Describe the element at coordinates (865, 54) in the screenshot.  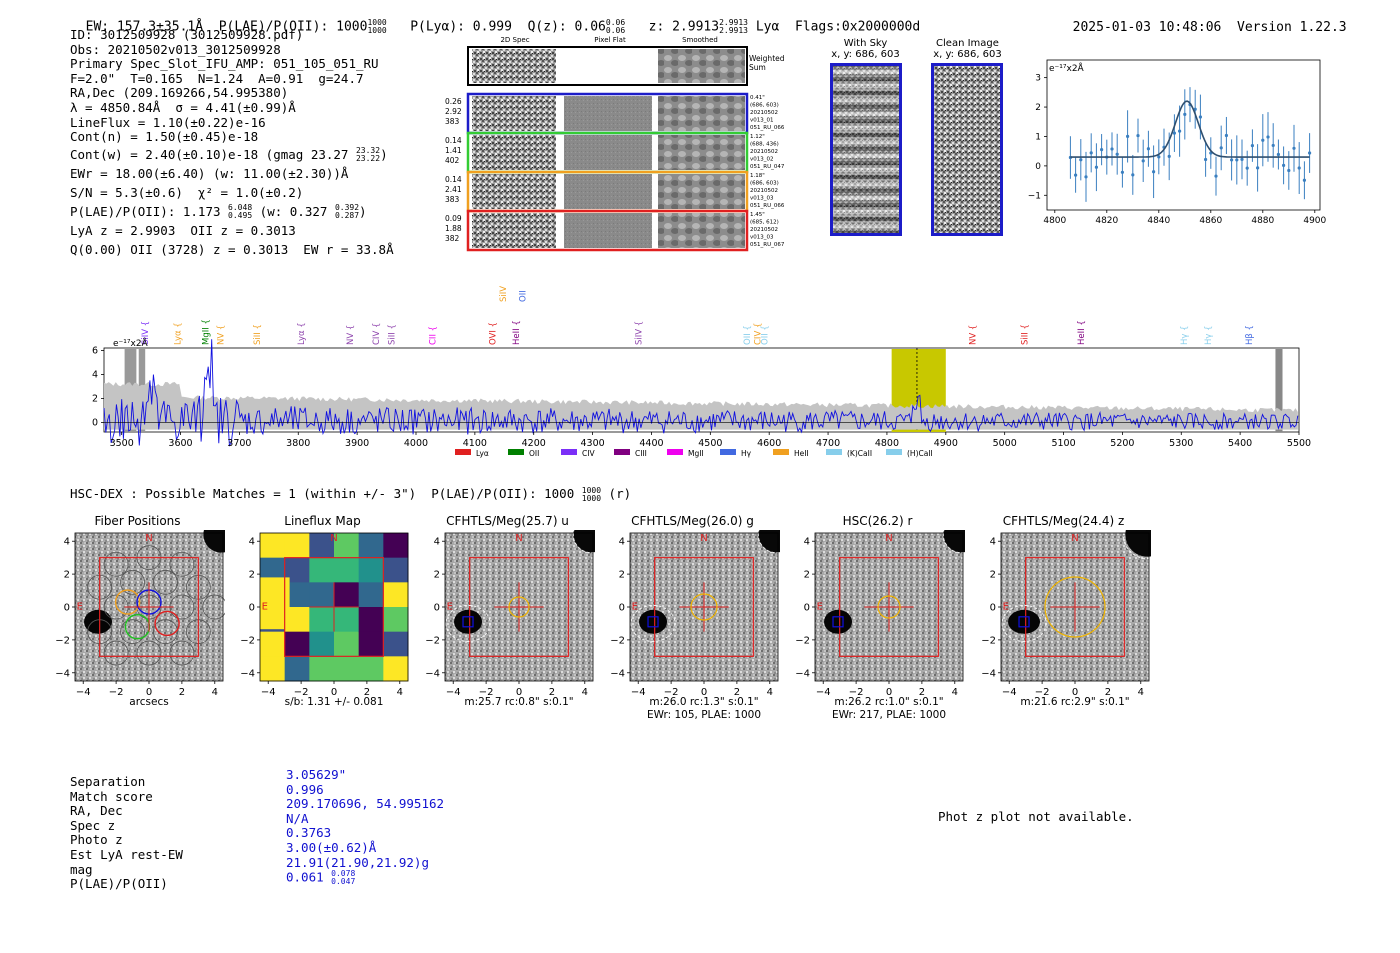
I see `with-sky-subtitle: x, y: 686, 603` at that location.